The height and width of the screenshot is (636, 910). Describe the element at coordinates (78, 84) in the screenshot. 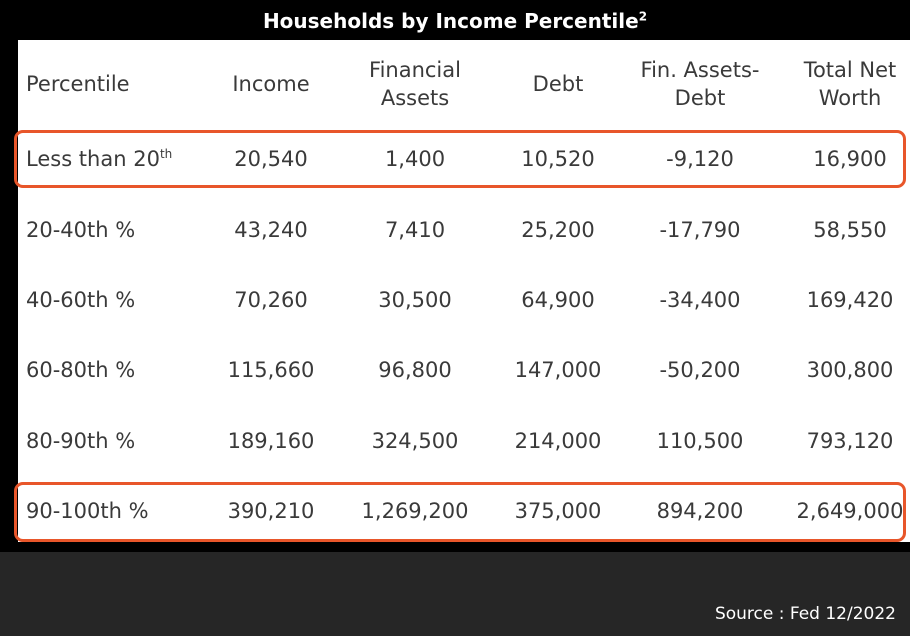

I see `column-header-line: Percentile` at that location.